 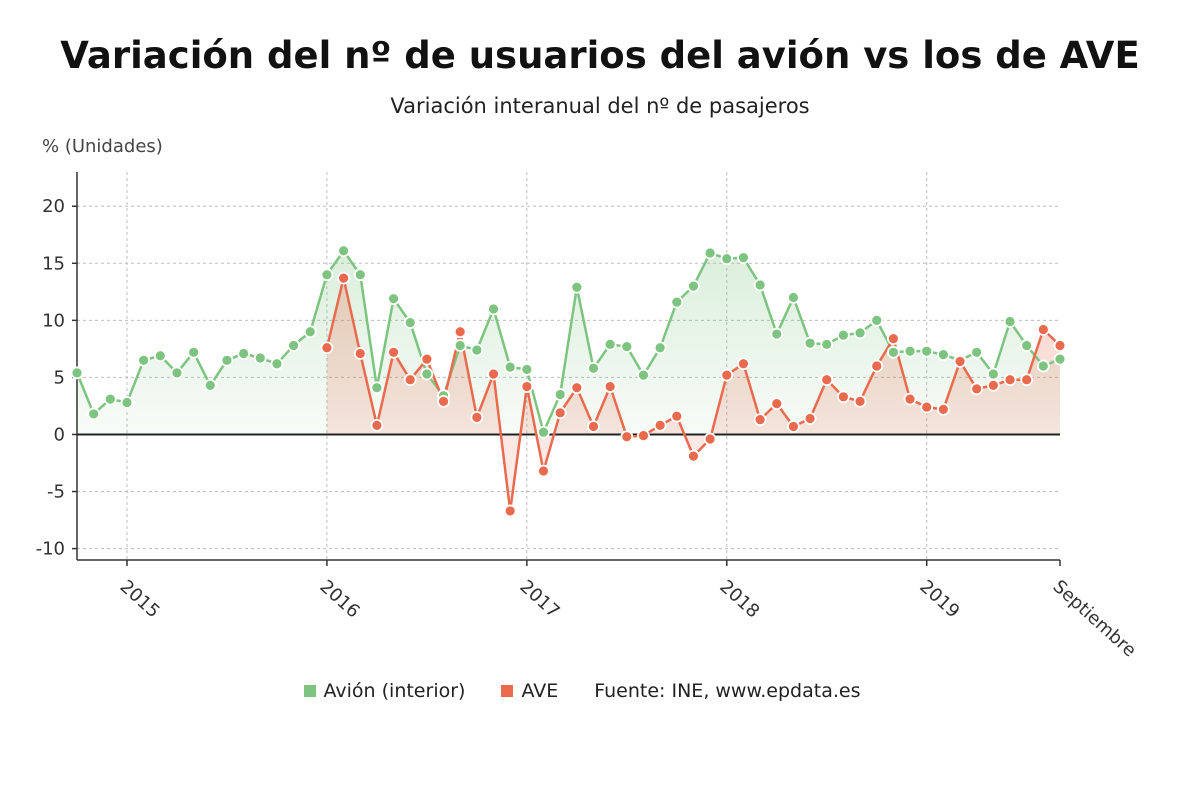 I want to click on legend-swatch-avion, so click(x=309, y=691).